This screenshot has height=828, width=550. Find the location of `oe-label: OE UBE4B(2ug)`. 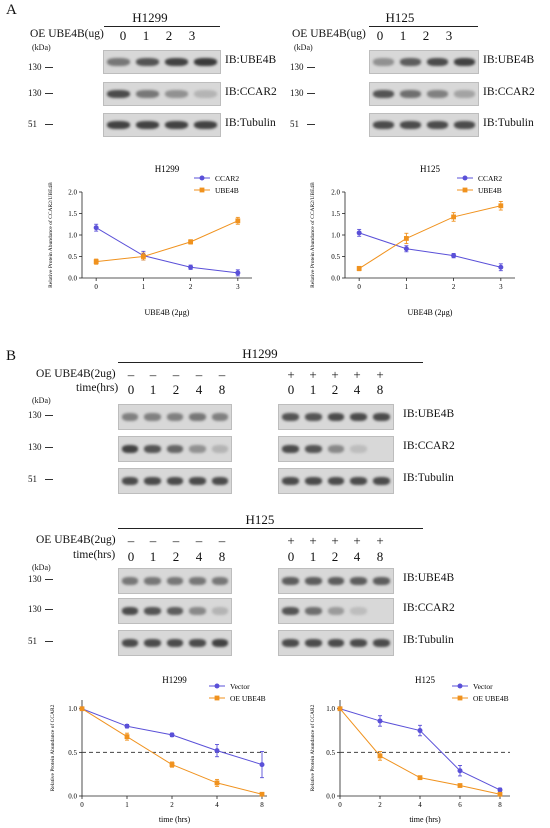

oe-label: OE UBE4B(2ug) is located at coordinates (76, 374).